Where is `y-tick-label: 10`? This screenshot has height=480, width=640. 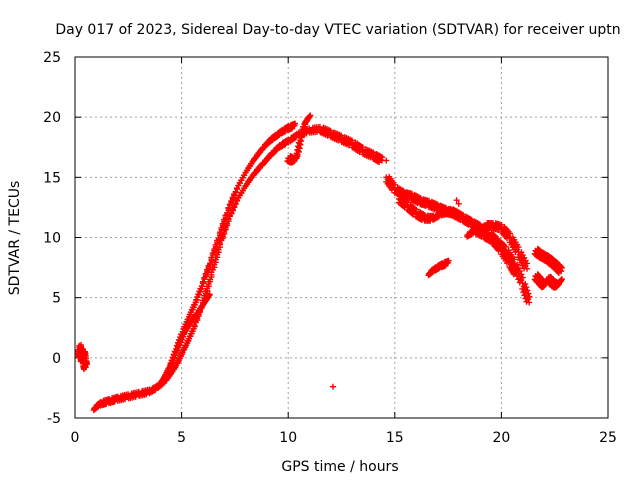 y-tick-label: 10 is located at coordinates (52, 239).